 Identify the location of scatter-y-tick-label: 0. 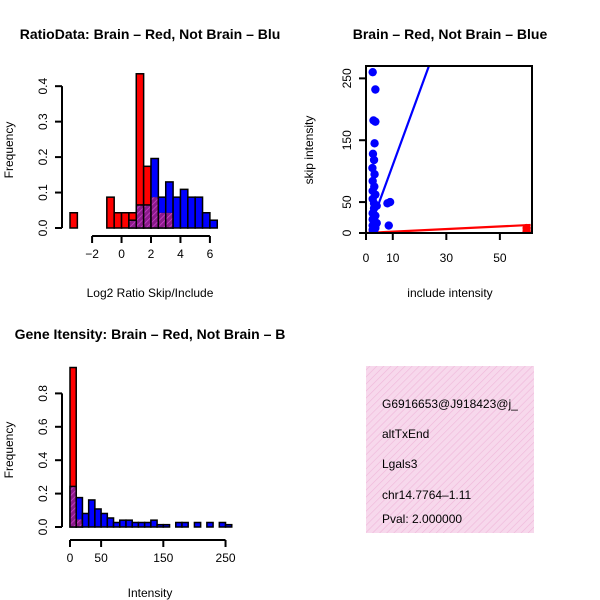
(347, 232).